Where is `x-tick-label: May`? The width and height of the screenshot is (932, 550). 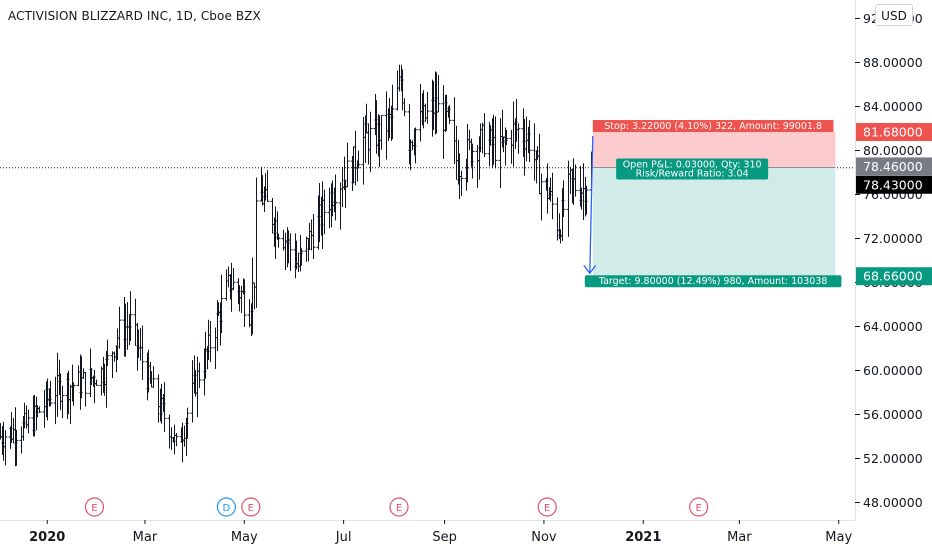 x-tick-label: May is located at coordinates (244, 537).